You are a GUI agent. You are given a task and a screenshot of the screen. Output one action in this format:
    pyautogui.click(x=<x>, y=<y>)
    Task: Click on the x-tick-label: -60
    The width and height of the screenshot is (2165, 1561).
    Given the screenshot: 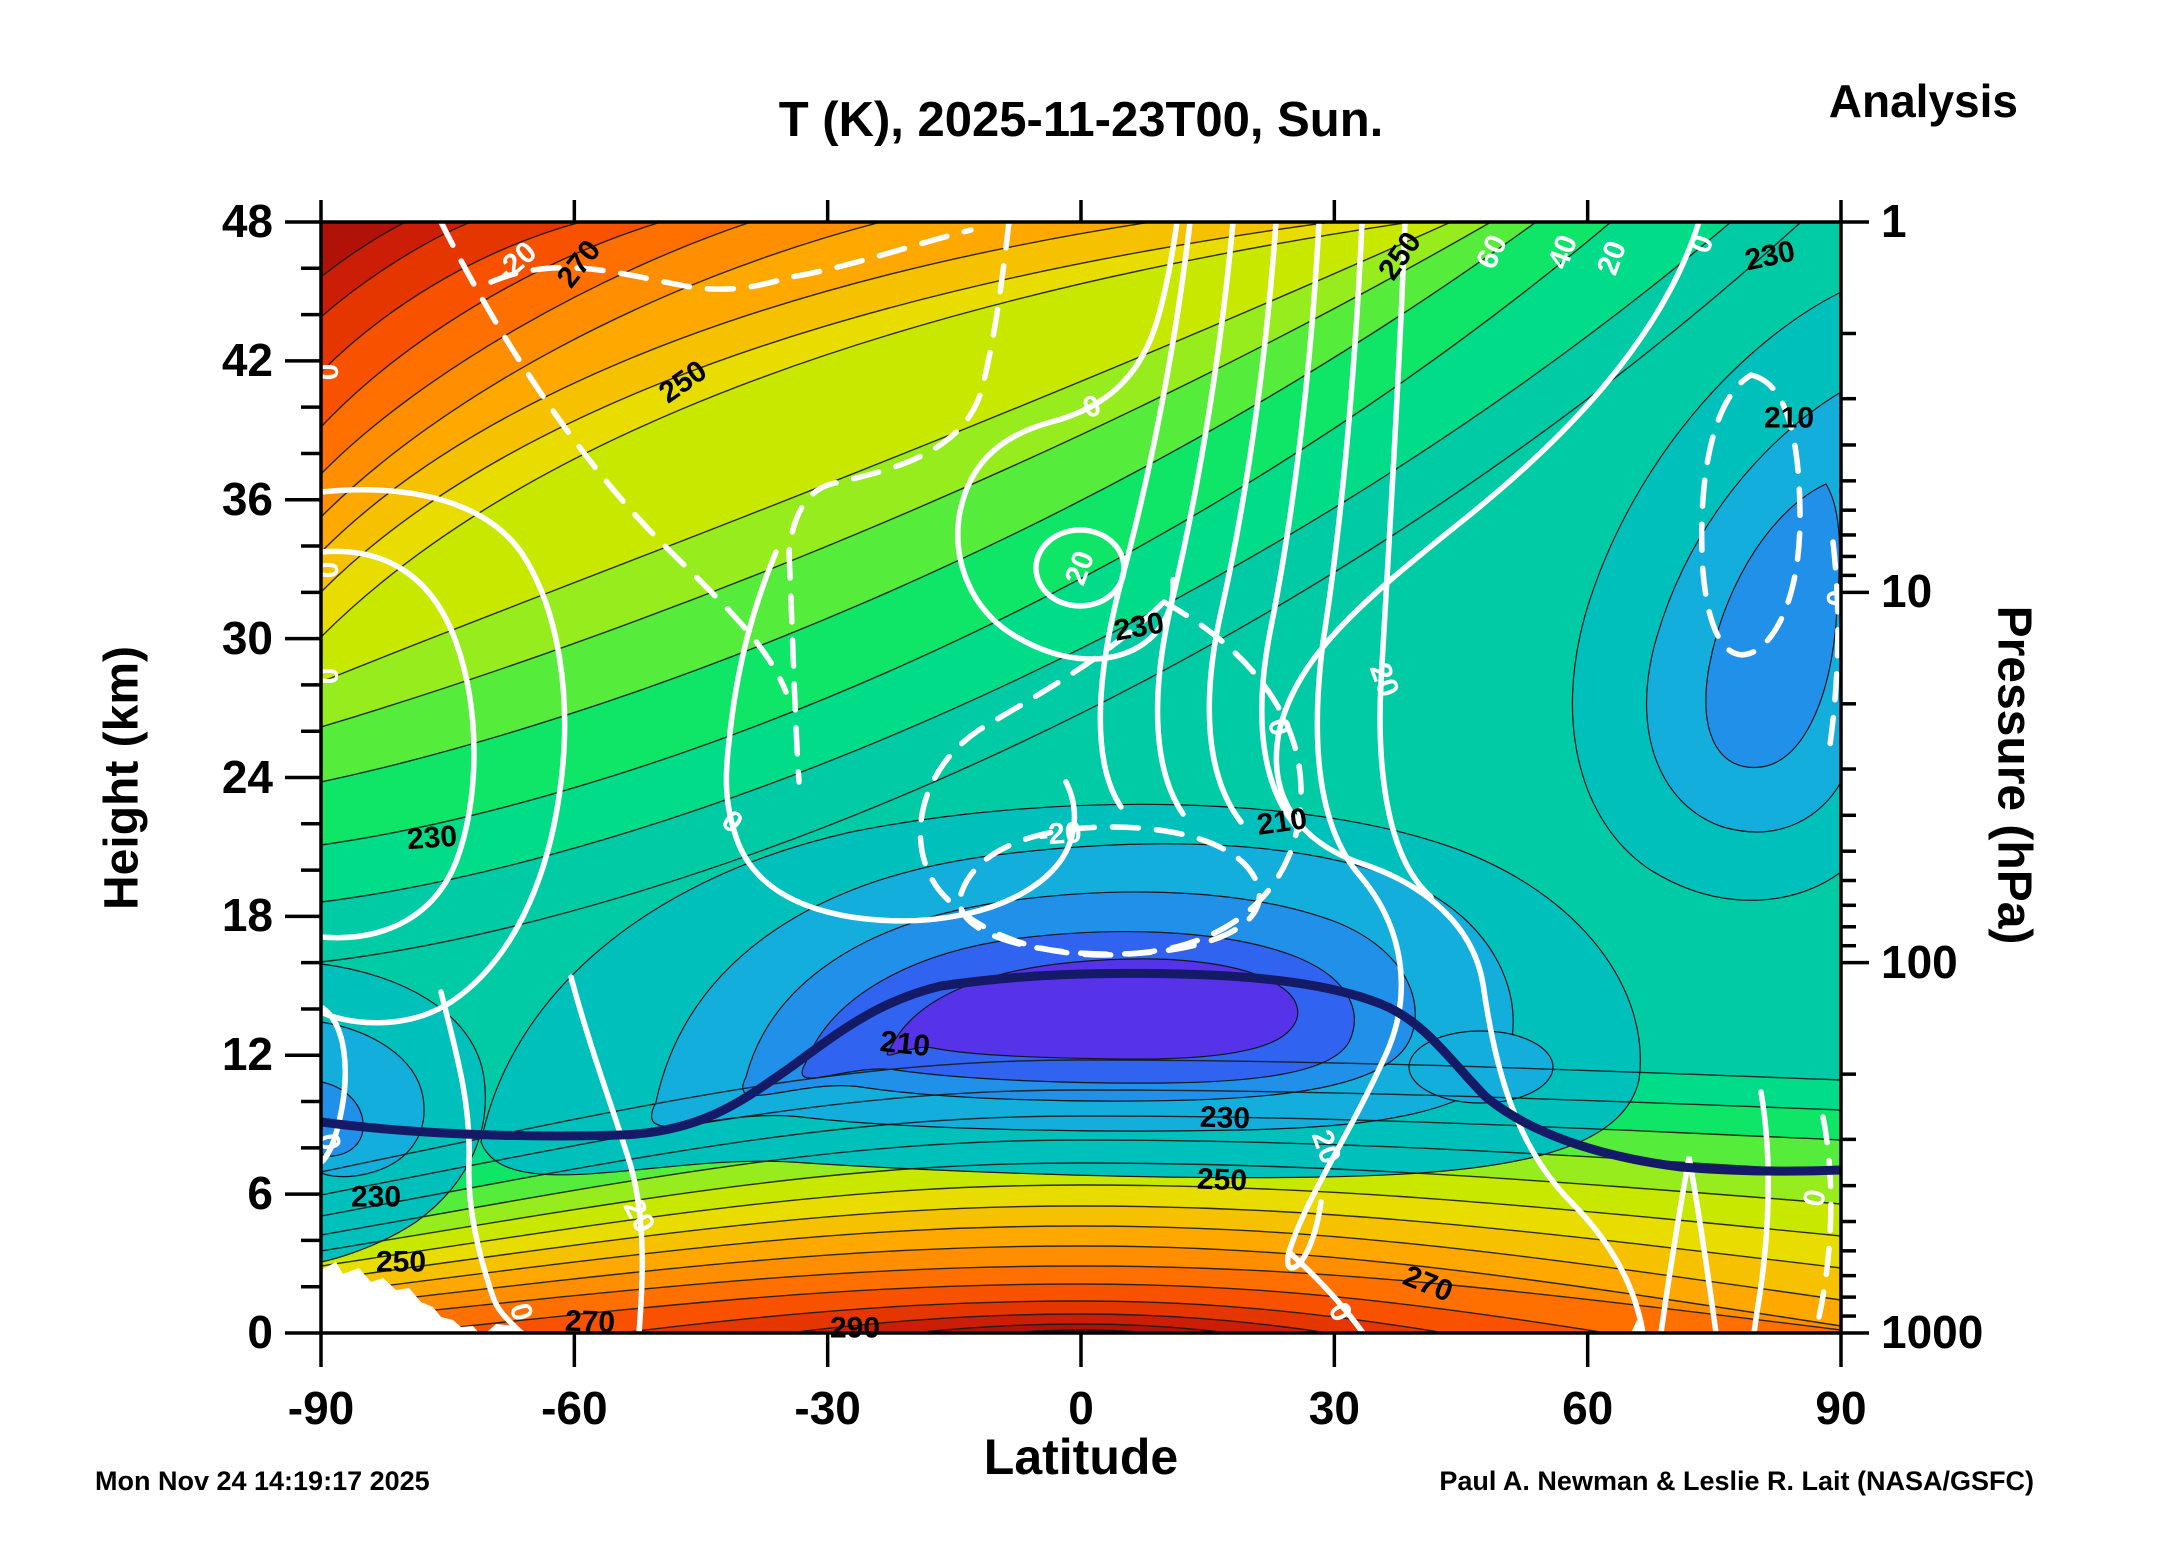 What is the action you would take?
    pyautogui.click(x=574, y=1408)
    